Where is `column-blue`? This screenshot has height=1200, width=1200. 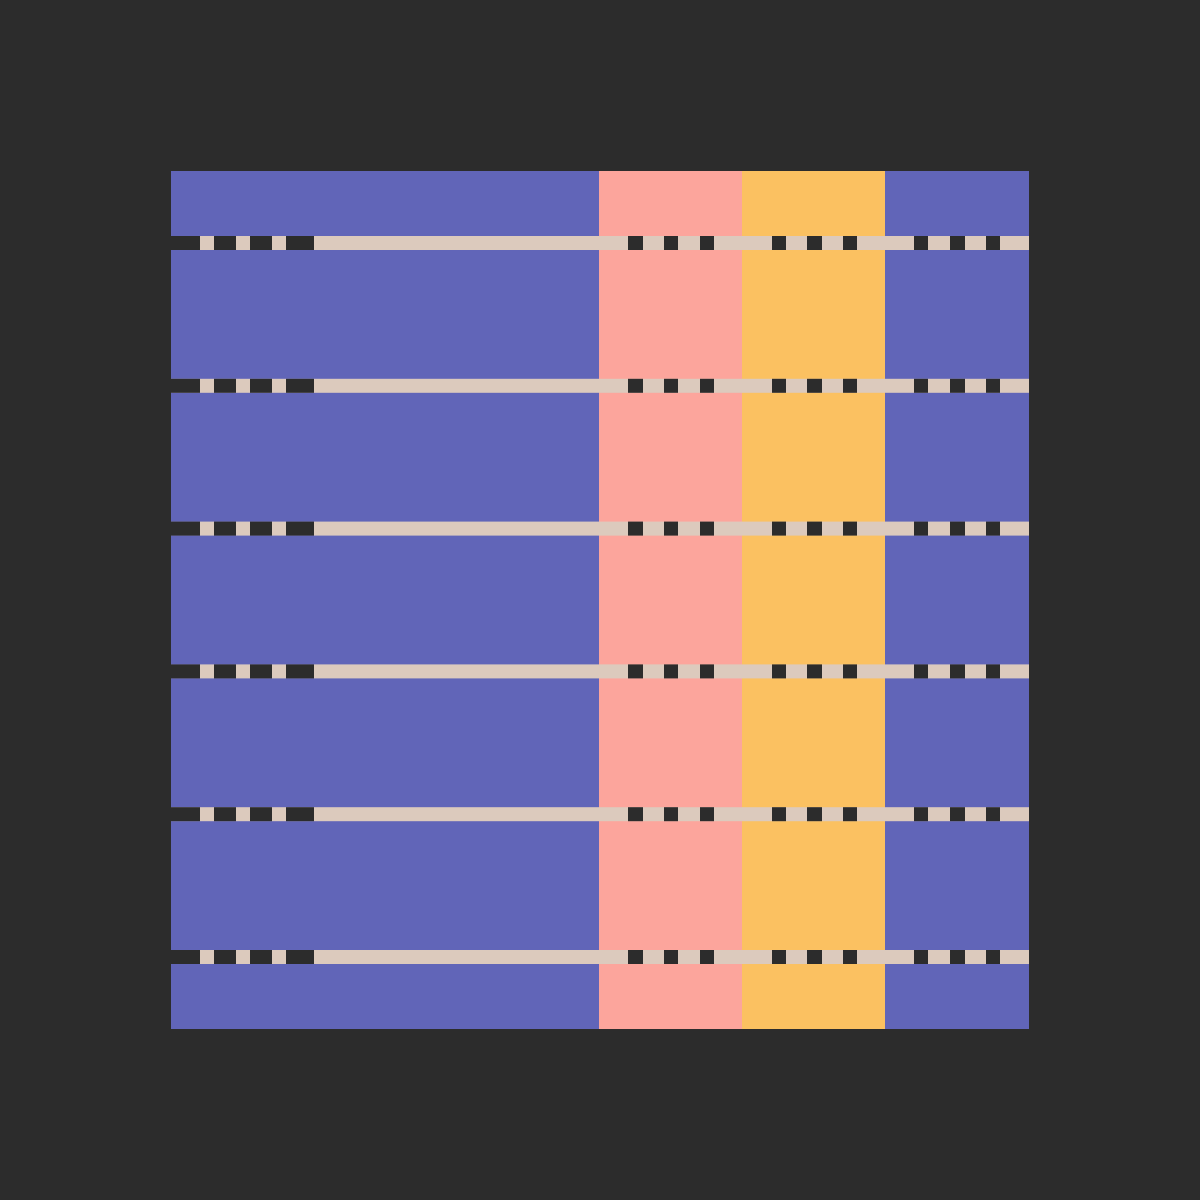
column-blue is located at coordinates (957, 600).